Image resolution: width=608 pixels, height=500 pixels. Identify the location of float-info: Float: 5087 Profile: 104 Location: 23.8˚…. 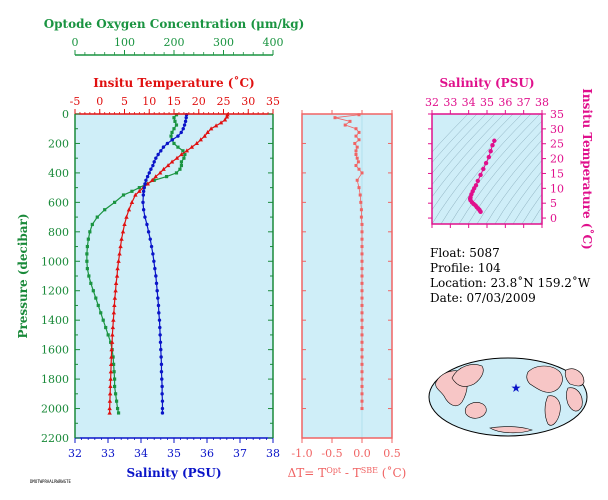
(510, 276).